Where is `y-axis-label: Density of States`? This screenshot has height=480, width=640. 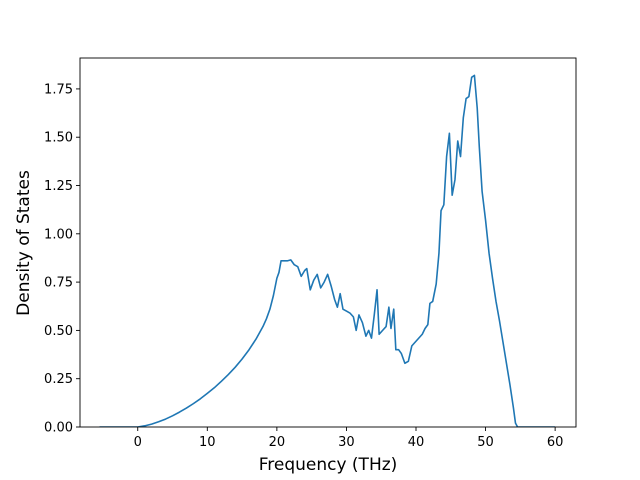 y-axis-label: Density of States is located at coordinates (24, 243).